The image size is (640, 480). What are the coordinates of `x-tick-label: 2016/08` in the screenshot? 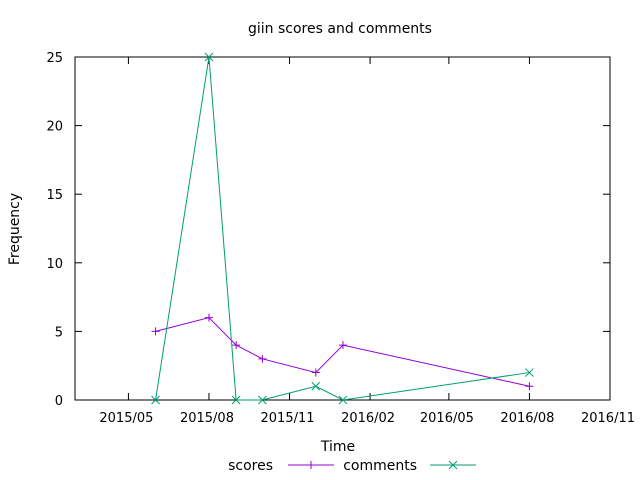 It's located at (527, 418).